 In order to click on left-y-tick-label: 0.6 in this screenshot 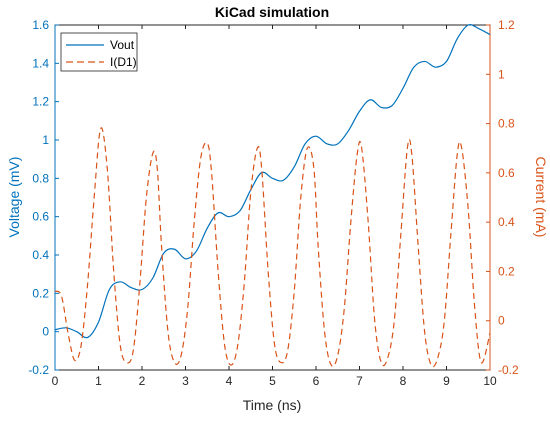, I will do `click(40, 217)`.